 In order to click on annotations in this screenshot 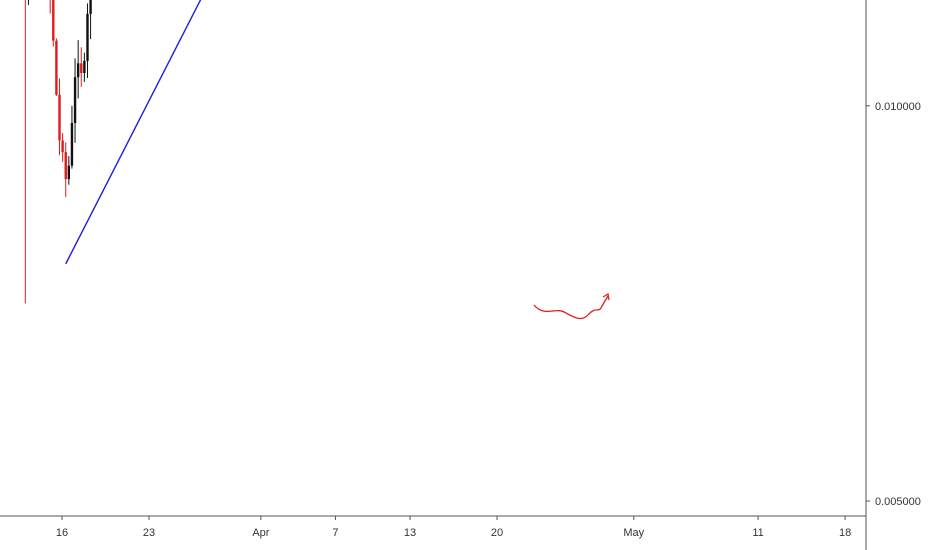, I will do `click(571, 306)`.